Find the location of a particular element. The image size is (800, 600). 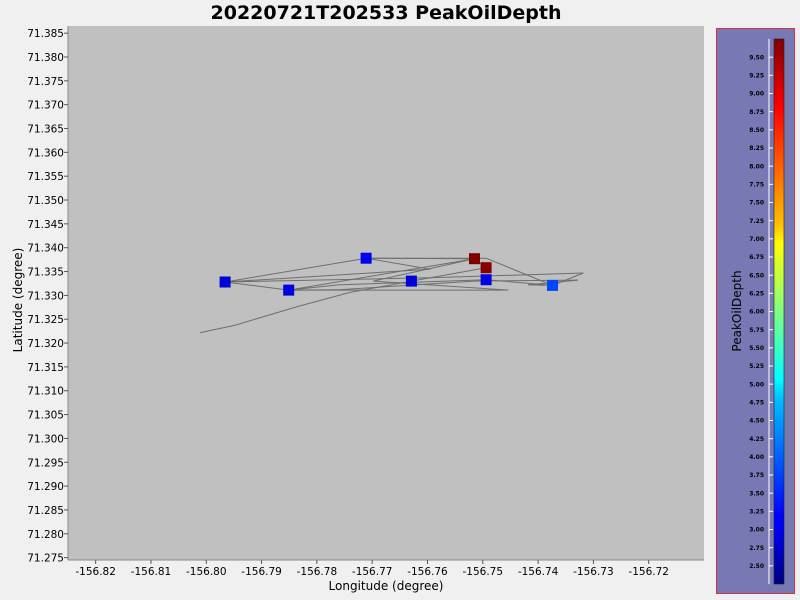

y-tick-label: 71.370 is located at coordinates (45, 106).